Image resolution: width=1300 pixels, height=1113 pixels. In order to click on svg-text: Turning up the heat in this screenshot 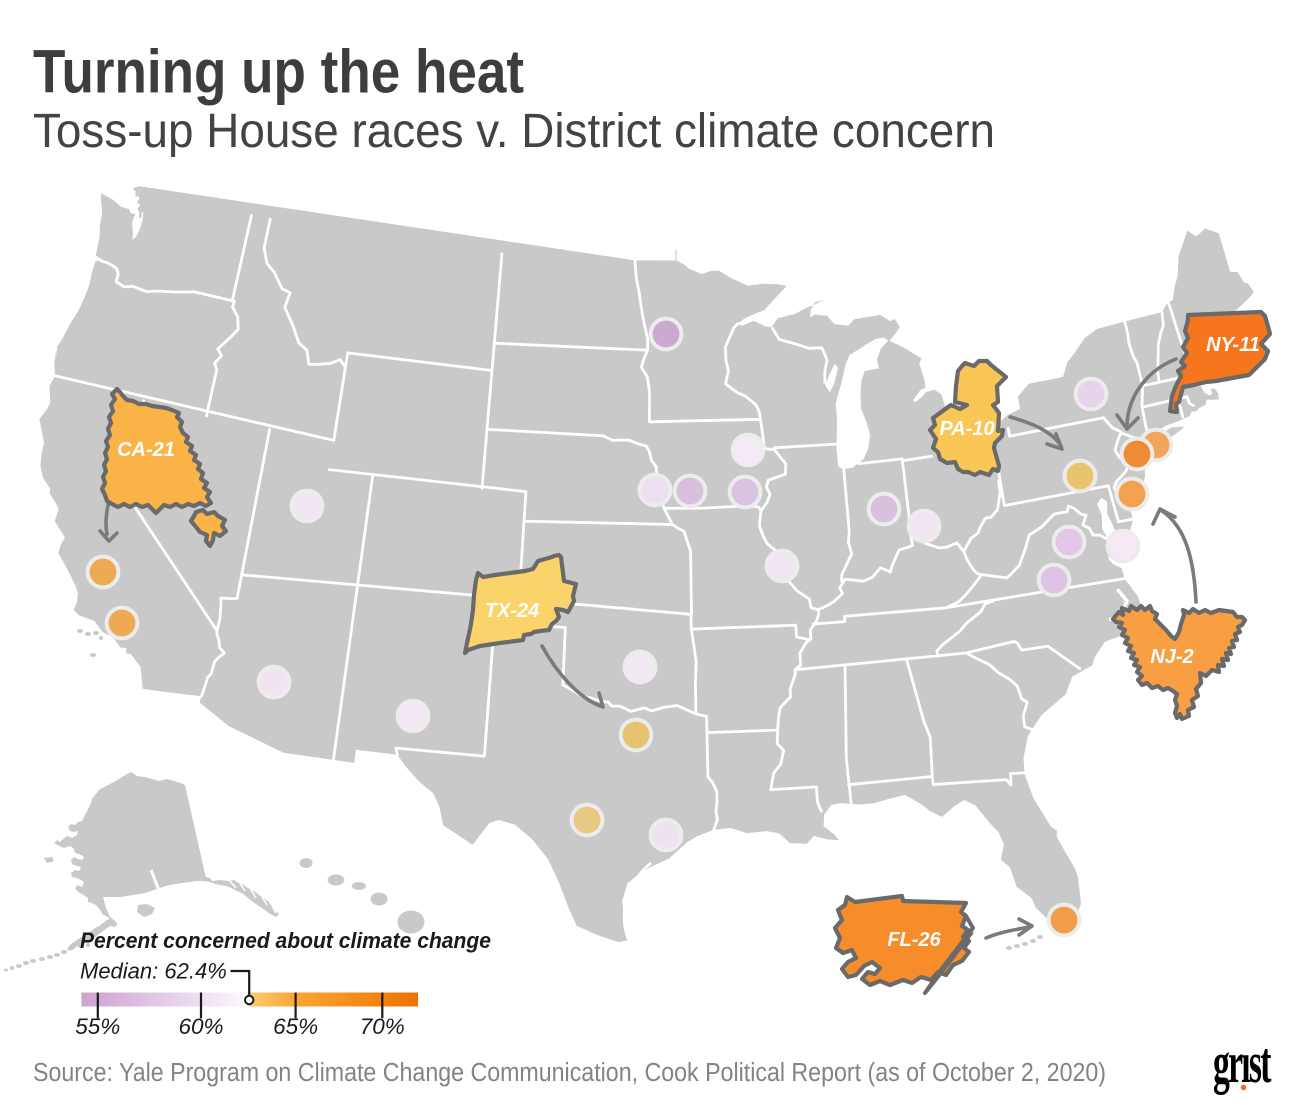, I will do `click(278, 71)`.